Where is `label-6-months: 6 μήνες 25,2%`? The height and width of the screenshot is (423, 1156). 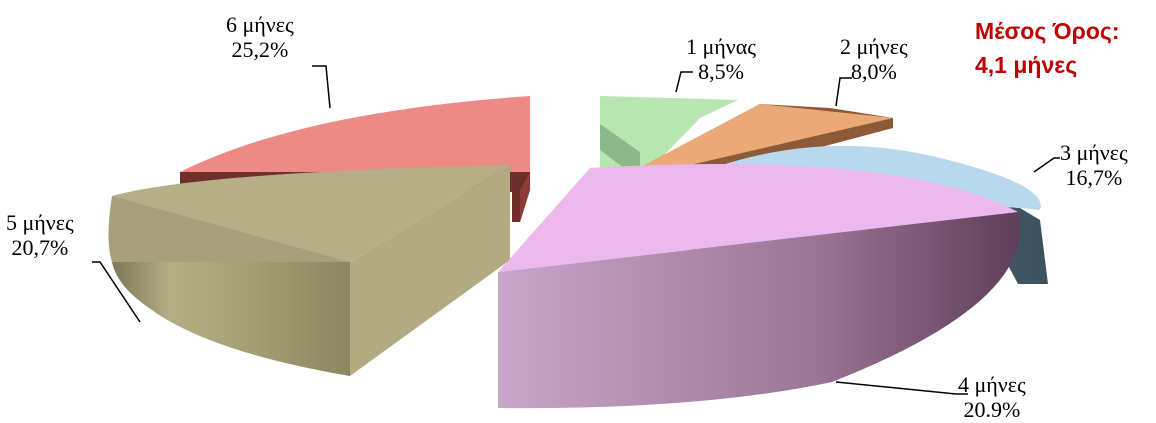
label-6-months: 6 μήνες 25,2% is located at coordinates (260, 37).